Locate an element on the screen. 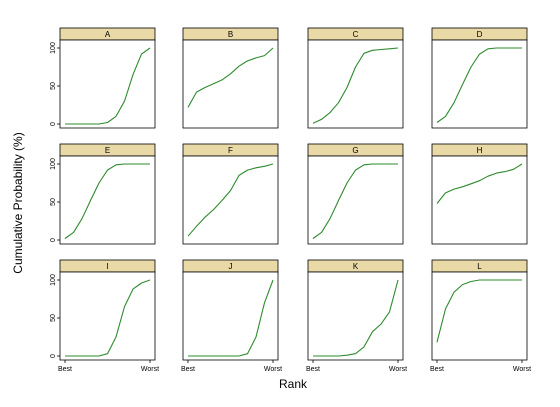  panel-h: H is located at coordinates (479, 194).